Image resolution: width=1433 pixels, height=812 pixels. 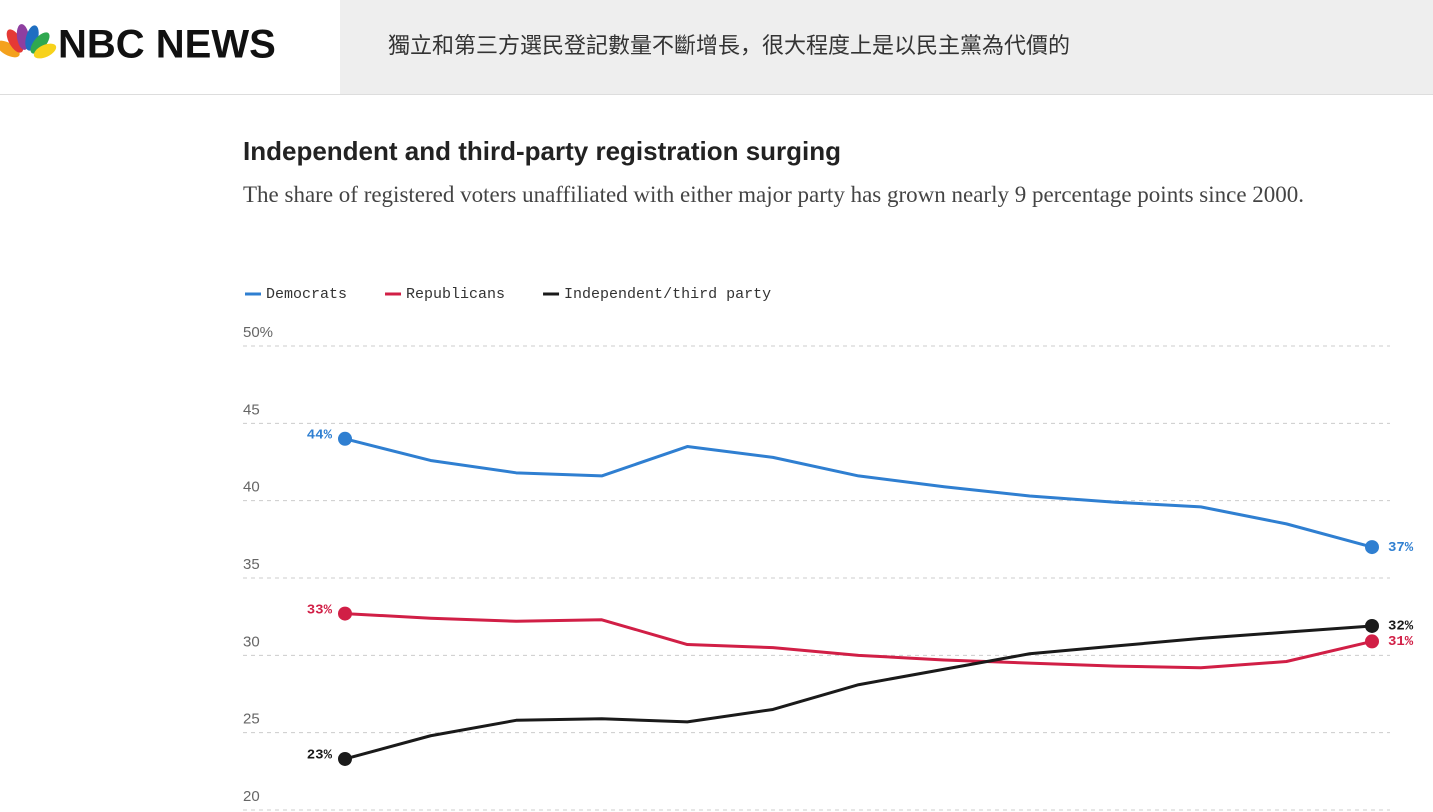 What do you see at coordinates (251, 487) in the screenshot?
I see `y-tick-label: 40` at bounding box center [251, 487].